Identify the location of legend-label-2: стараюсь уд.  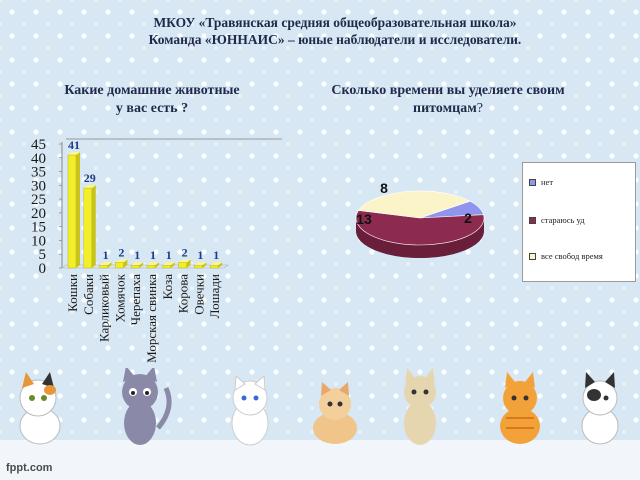
(563, 220).